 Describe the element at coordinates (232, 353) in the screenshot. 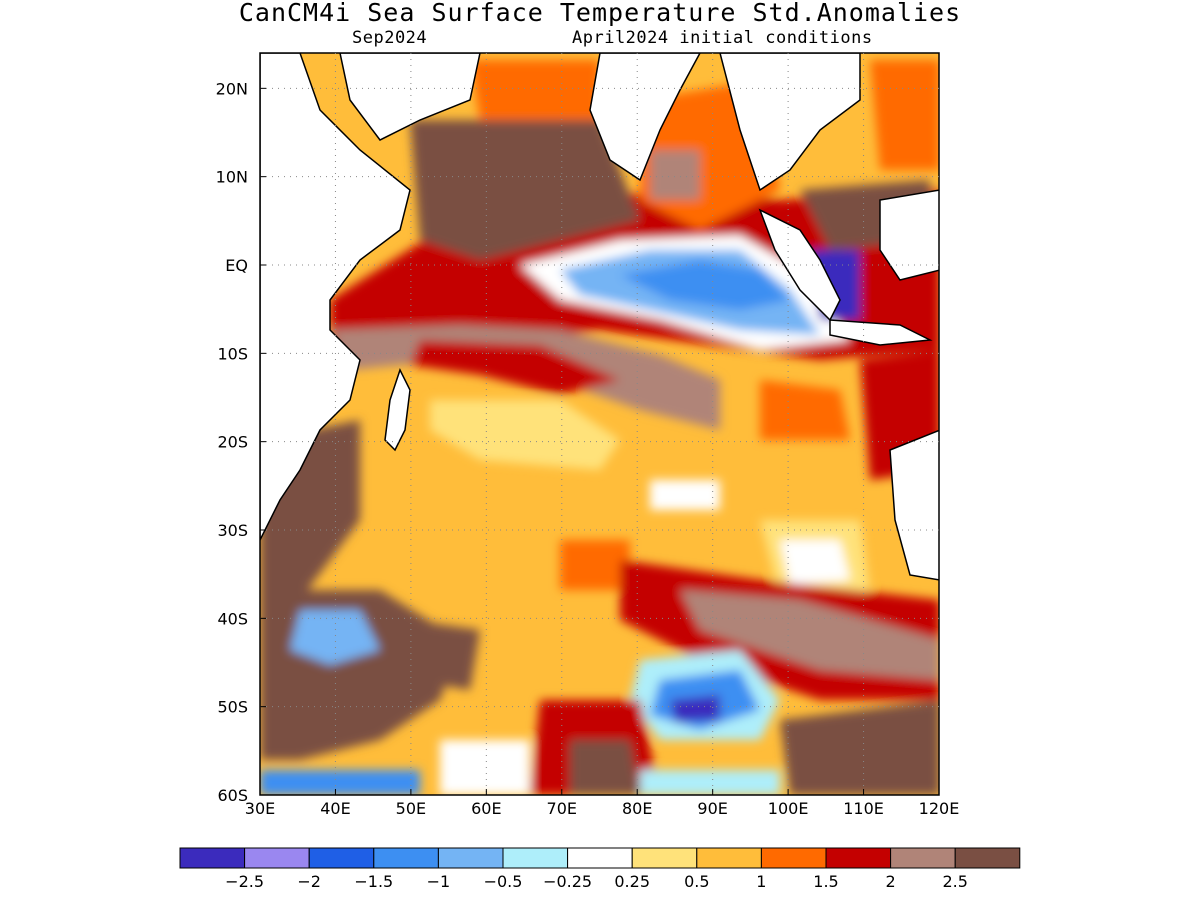

I see `lat-tick-label: 10S` at that location.